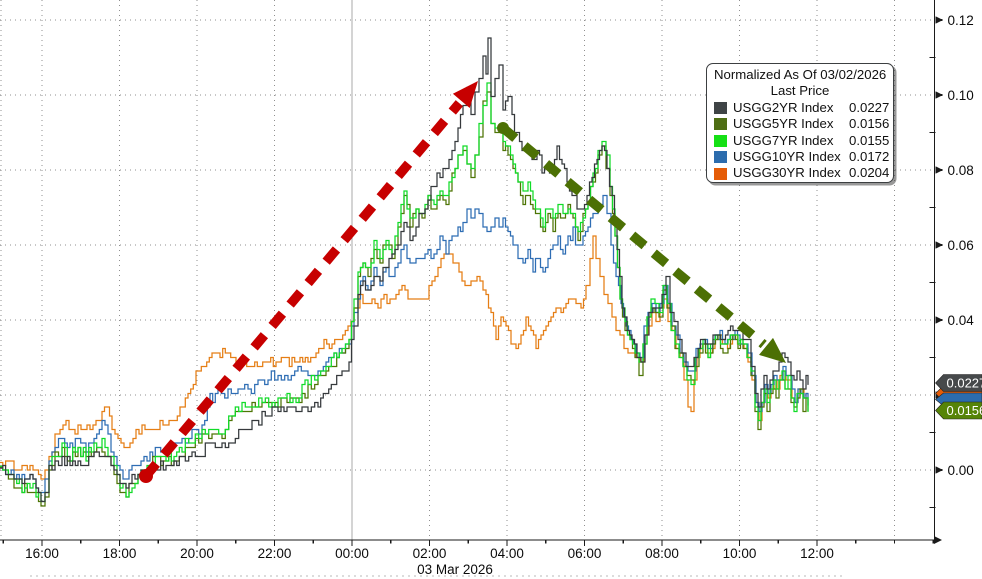 Image resolution: width=982 pixels, height=579 pixels. I want to click on downtrend-arrow-origin-dot, so click(503, 128).